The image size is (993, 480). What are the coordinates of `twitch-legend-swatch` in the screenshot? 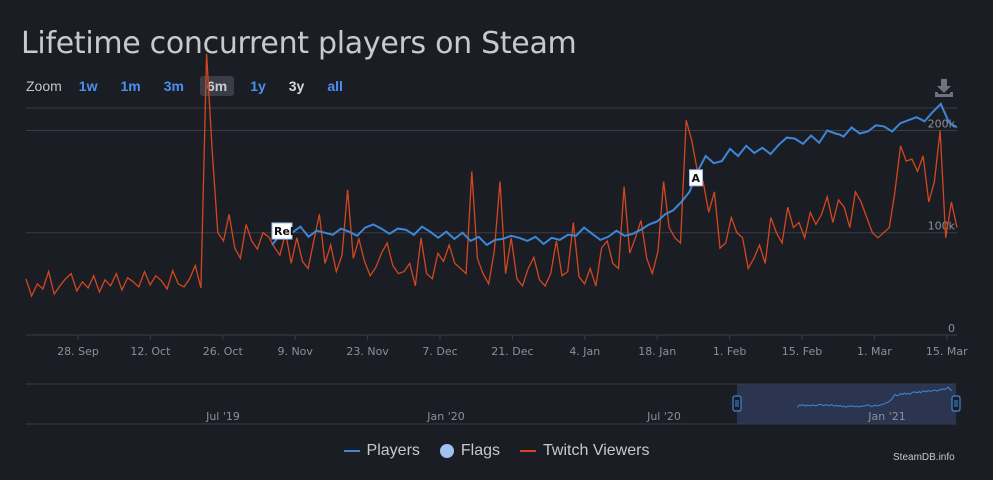 It's located at (528, 451).